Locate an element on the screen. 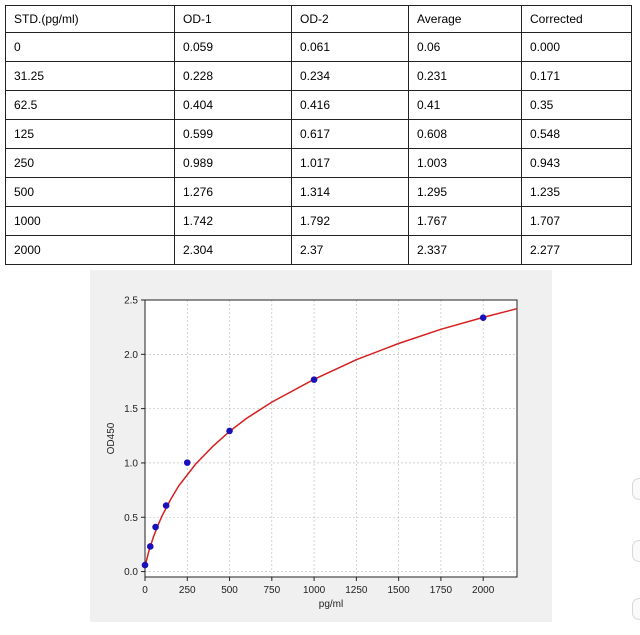 Image resolution: width=640 pixels, height=635 pixels. y-axis-label: OD450 is located at coordinates (111, 438).